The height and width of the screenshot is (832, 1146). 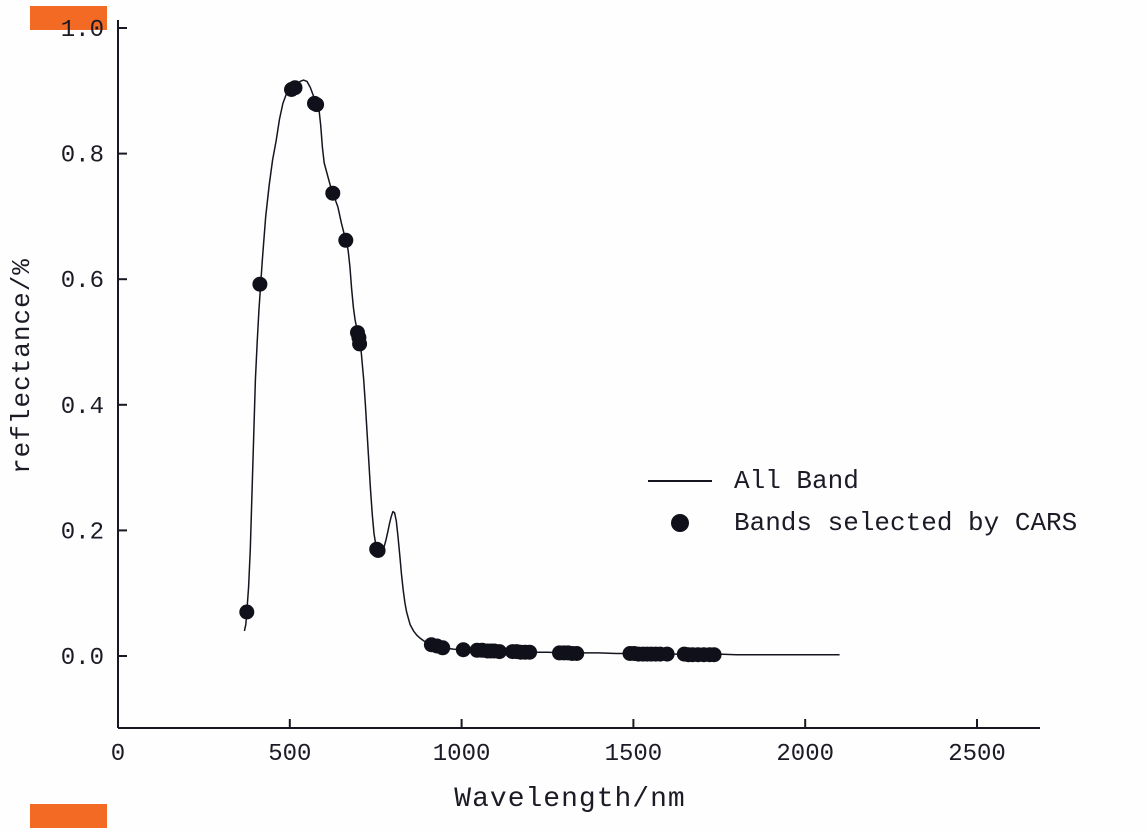 What do you see at coordinates (906, 523) in the screenshot?
I see `legend-label-cars: Bands selected by CARS` at bounding box center [906, 523].